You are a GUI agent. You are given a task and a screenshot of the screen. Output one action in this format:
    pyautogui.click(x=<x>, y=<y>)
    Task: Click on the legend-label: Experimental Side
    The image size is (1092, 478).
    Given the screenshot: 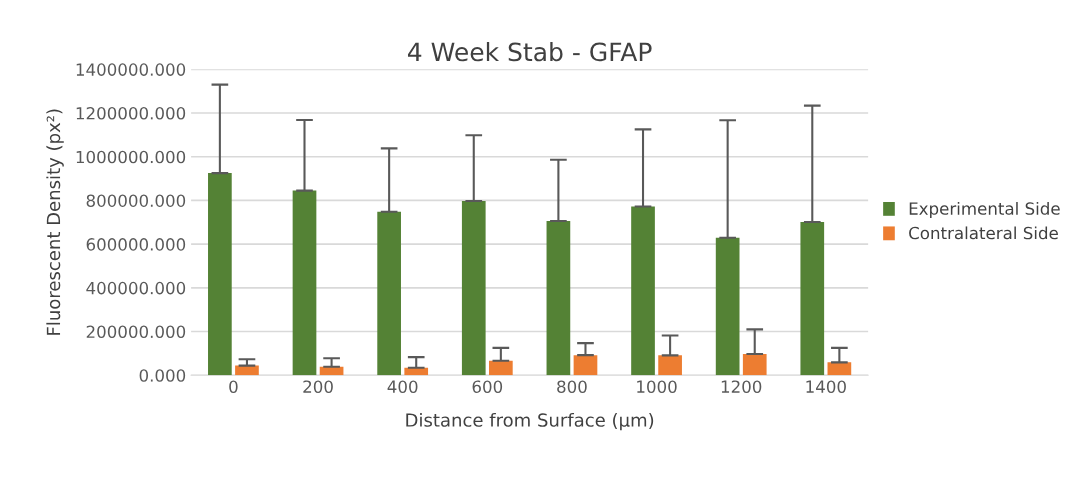 What is the action you would take?
    pyautogui.click(x=984, y=210)
    